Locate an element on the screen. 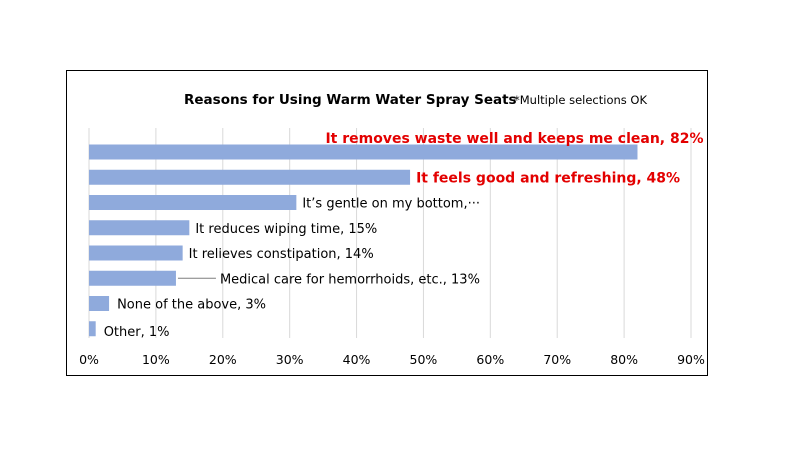 The width and height of the screenshot is (790, 454). x-tick-label: 90% is located at coordinates (691, 359).